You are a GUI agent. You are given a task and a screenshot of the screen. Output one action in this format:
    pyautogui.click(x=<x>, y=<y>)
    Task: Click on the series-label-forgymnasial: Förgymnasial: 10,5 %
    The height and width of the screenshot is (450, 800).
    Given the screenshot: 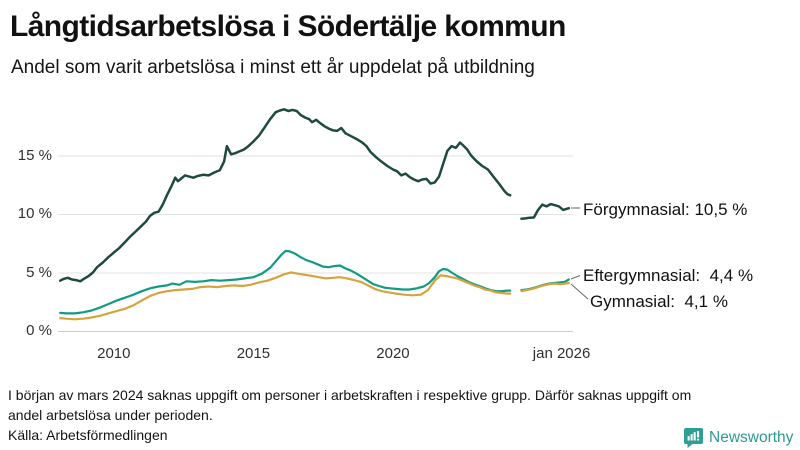 What is the action you would take?
    pyautogui.click(x=665, y=209)
    